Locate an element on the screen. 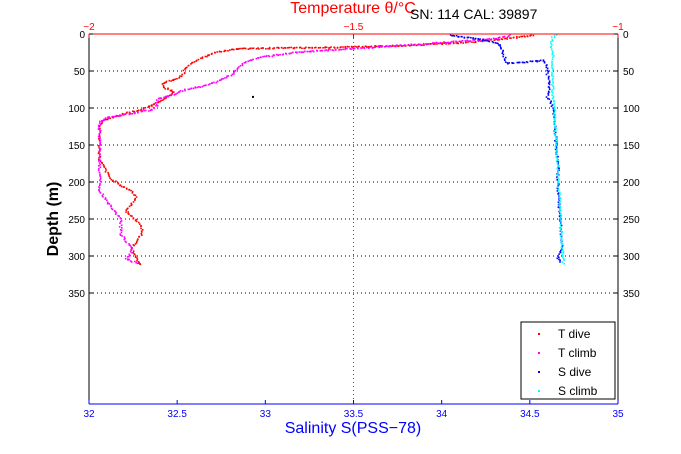 Image resolution: width=681 pixels, height=454 pixels. x-bottom-tick-label: 35 is located at coordinates (618, 414).